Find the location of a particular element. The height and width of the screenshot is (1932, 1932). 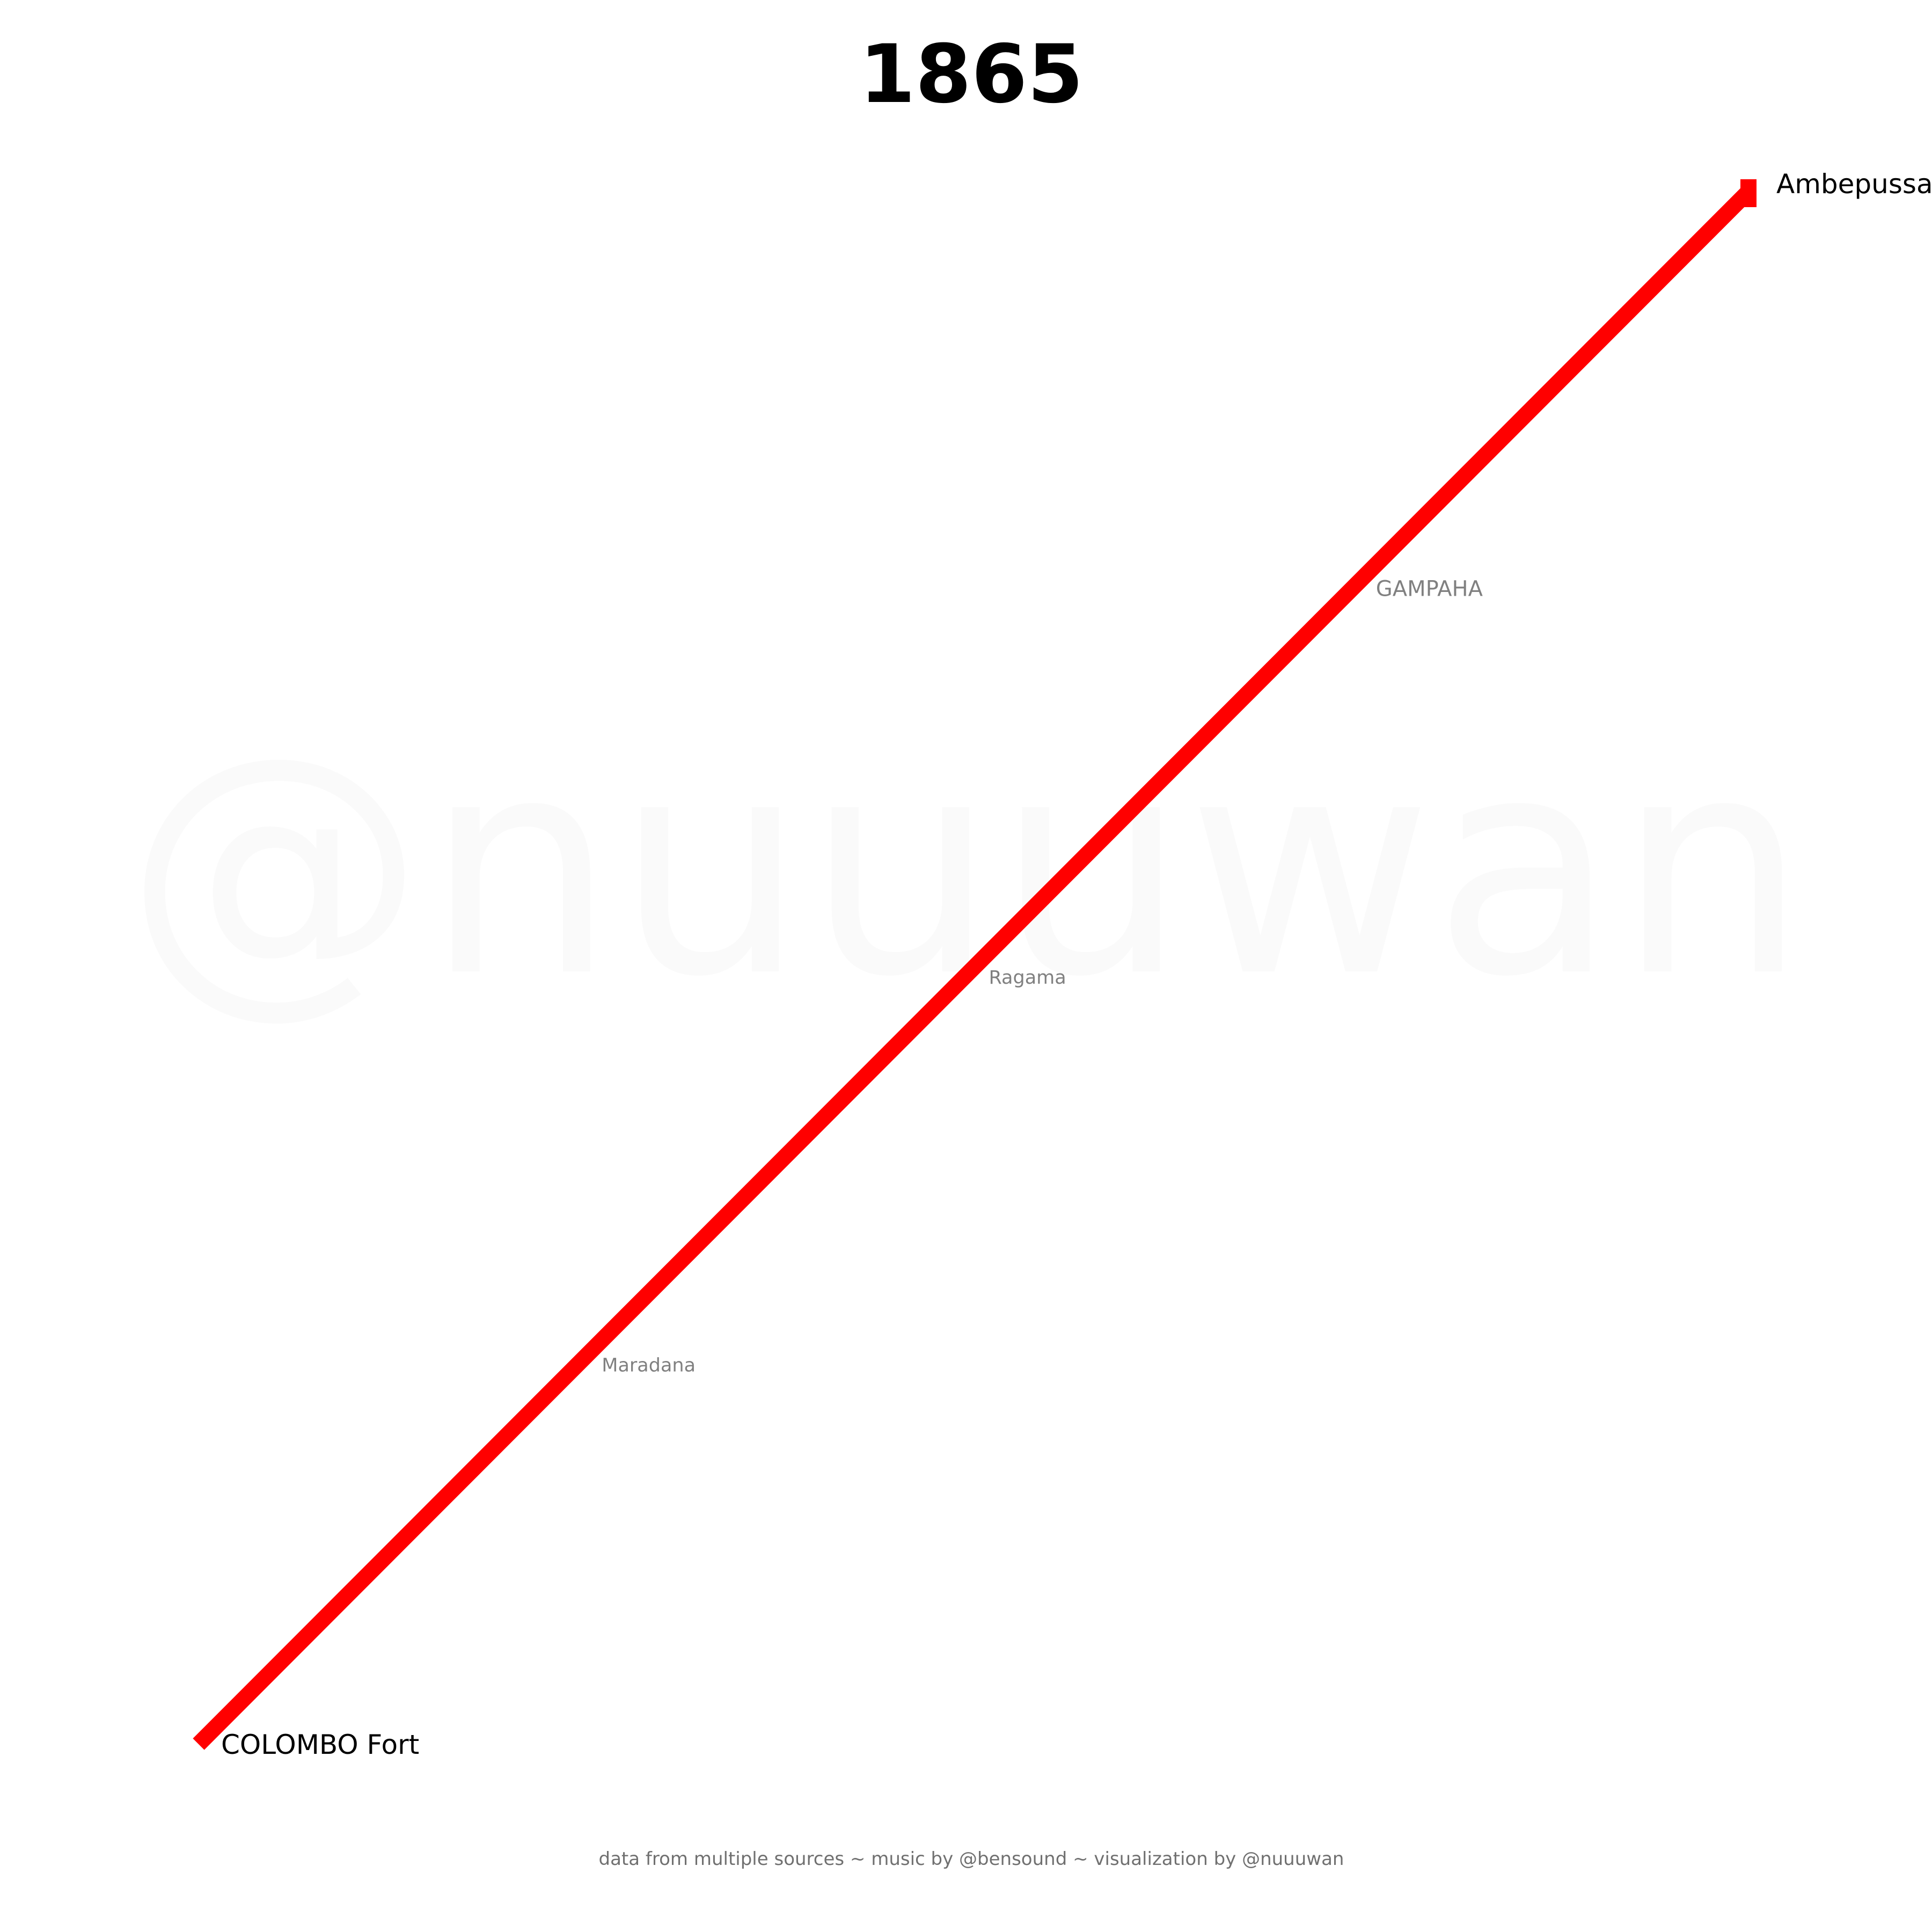

terminal-marker-end is located at coordinates (1748, 193).